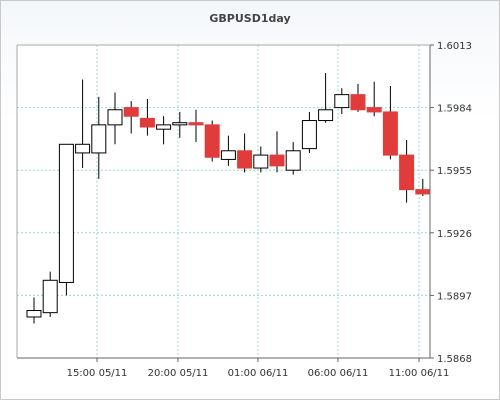  I want to click on y-tick-label: 1.5955, so click(454, 171).